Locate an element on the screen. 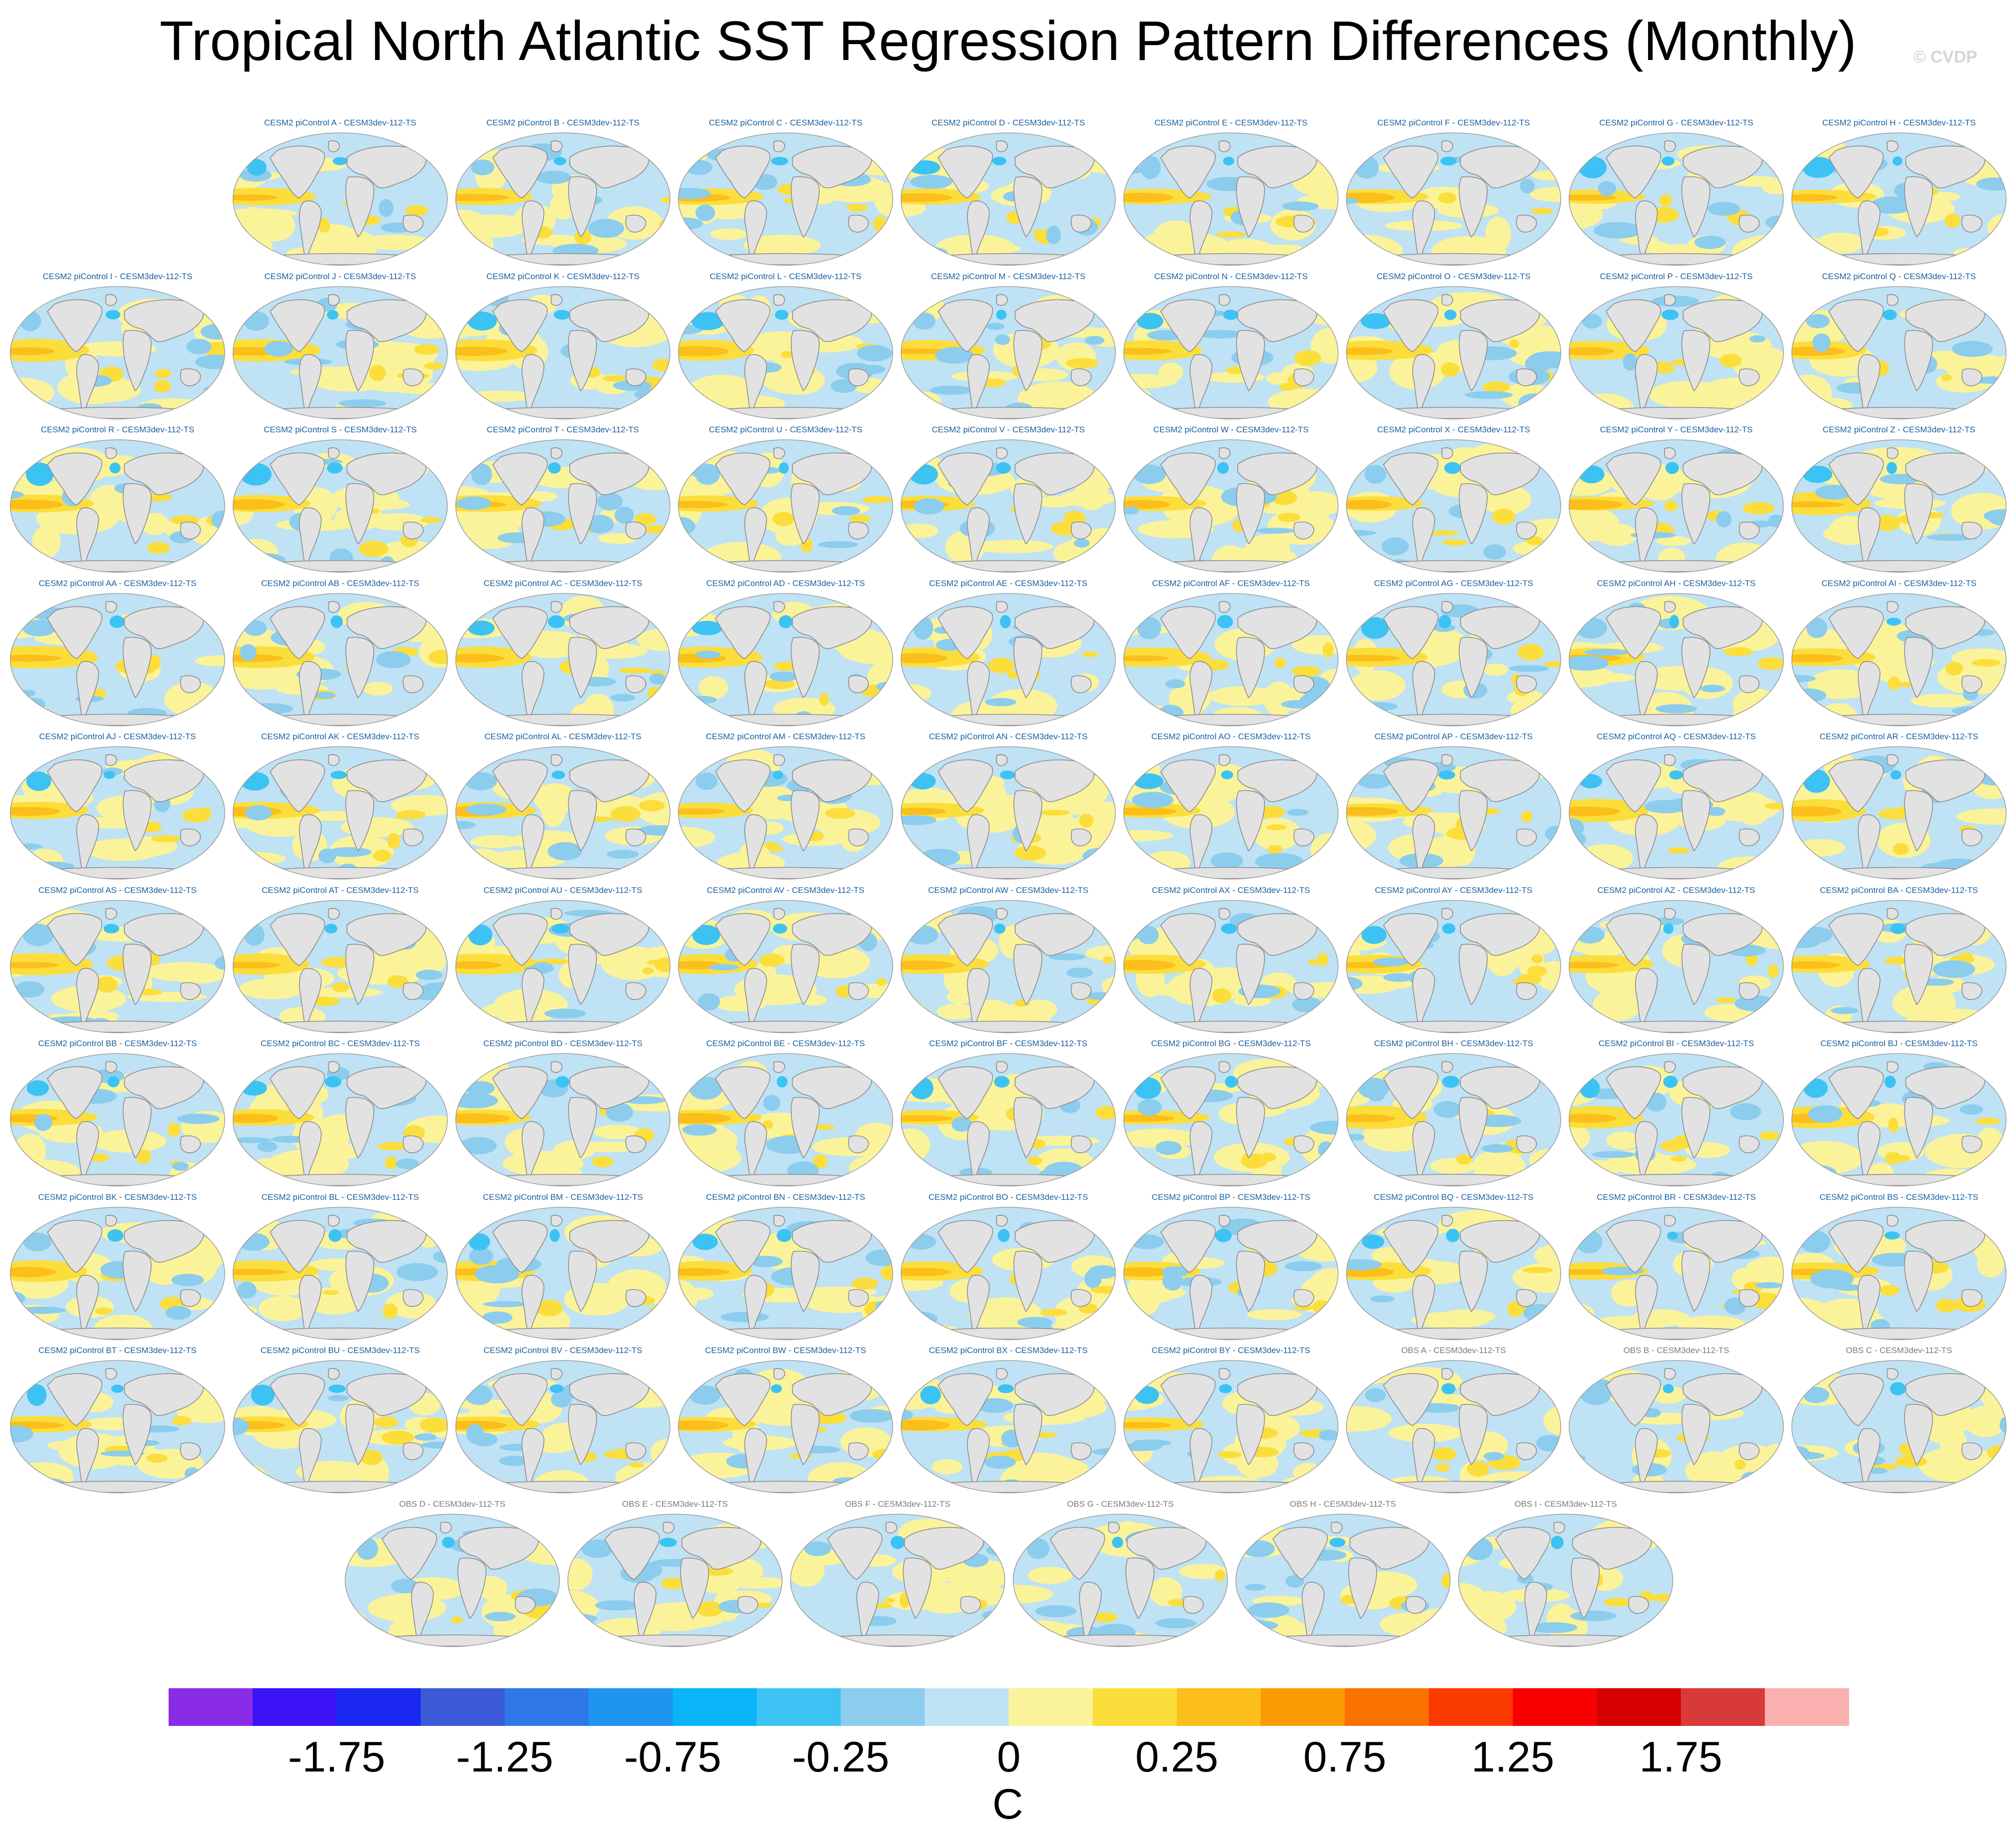 The image size is (2016, 1833). colorbar-tick-label: -0.25 is located at coordinates (841, 1757).